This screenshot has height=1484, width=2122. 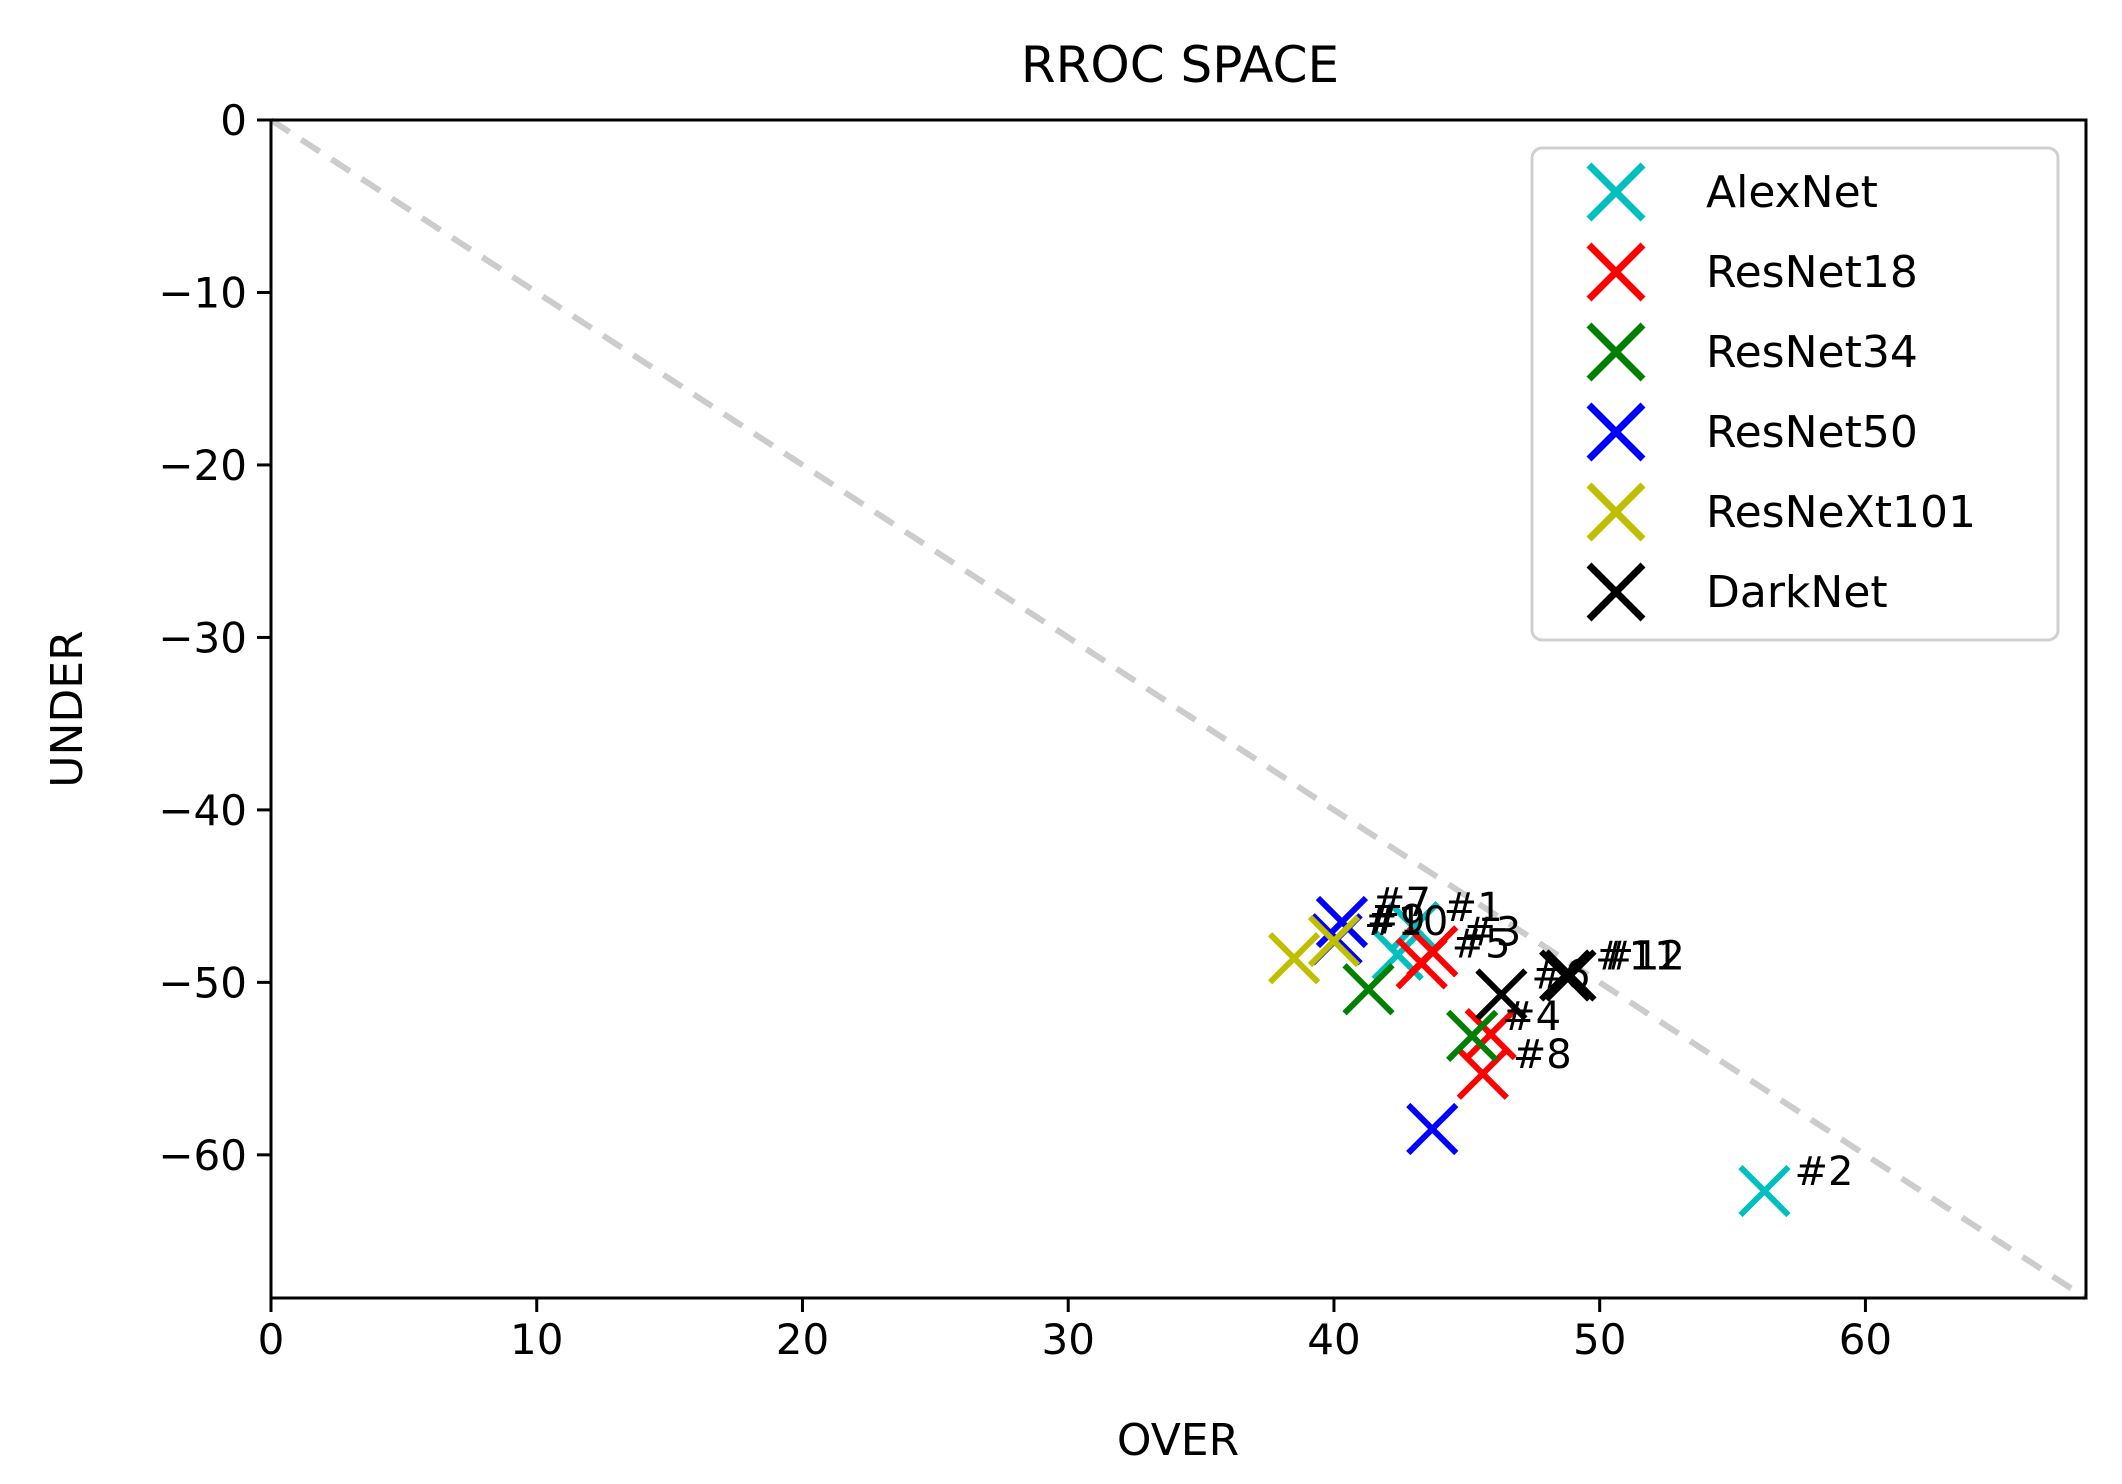 I want to click on point-annotation: #4, so click(x=1531, y=1017).